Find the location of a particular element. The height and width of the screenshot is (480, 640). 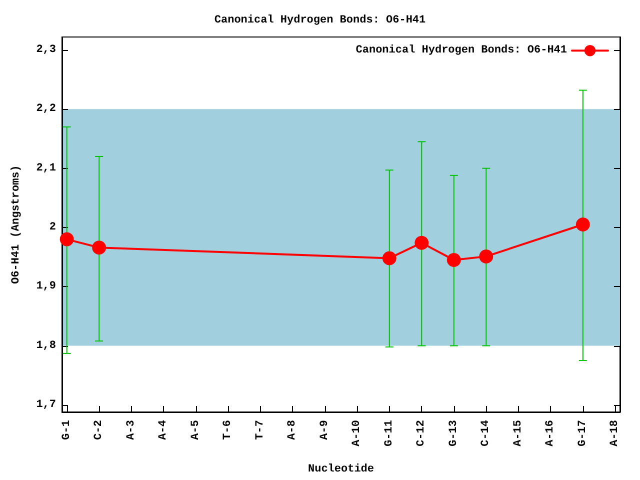

y-tick-label: 1,9 is located at coordinates (46, 286).